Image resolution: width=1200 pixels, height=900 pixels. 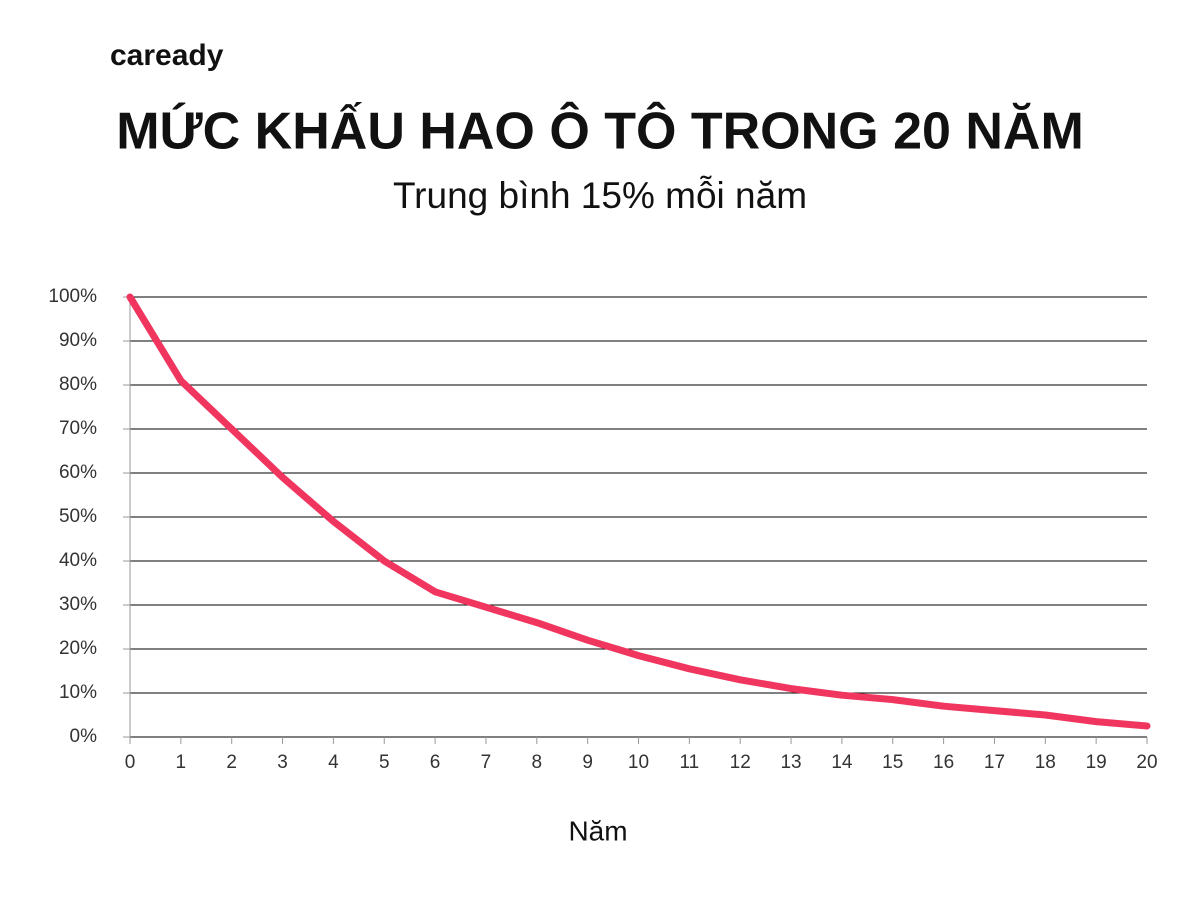 What do you see at coordinates (78, 604) in the screenshot?
I see `y-tick-label: 30%` at bounding box center [78, 604].